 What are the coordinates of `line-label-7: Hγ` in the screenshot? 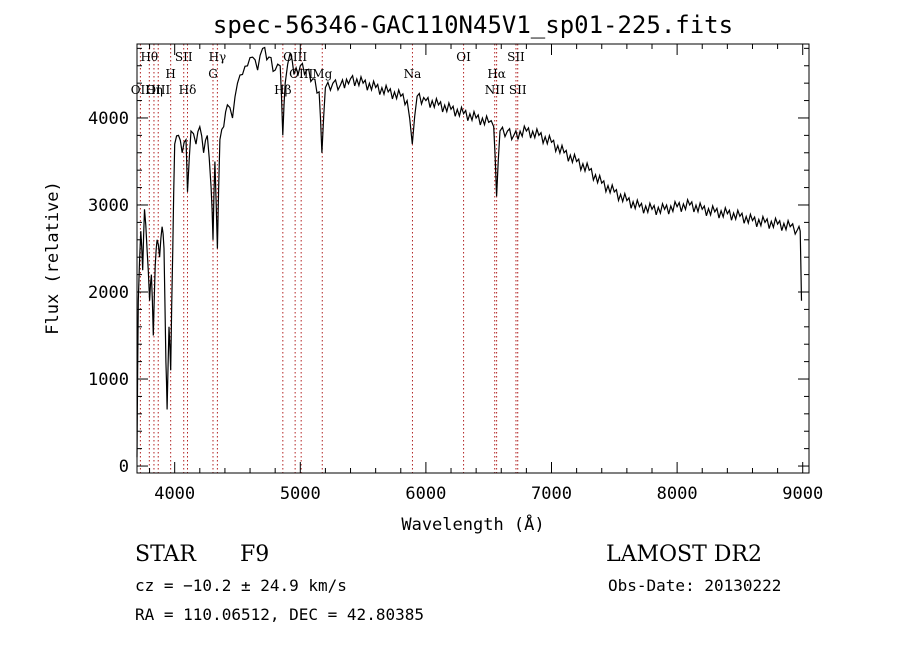 It's located at (218, 57).